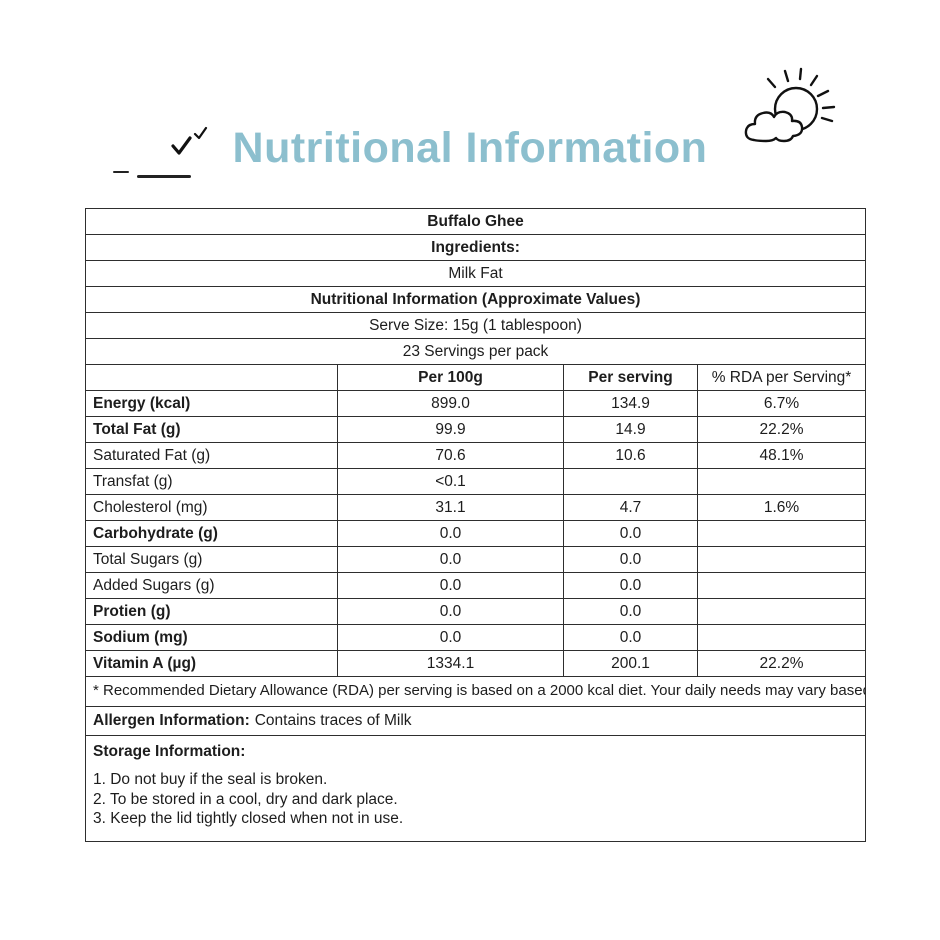 This screenshot has width=940, height=940. What do you see at coordinates (211, 429) in the screenshot?
I see `row-label: Total Fat (g)` at bounding box center [211, 429].